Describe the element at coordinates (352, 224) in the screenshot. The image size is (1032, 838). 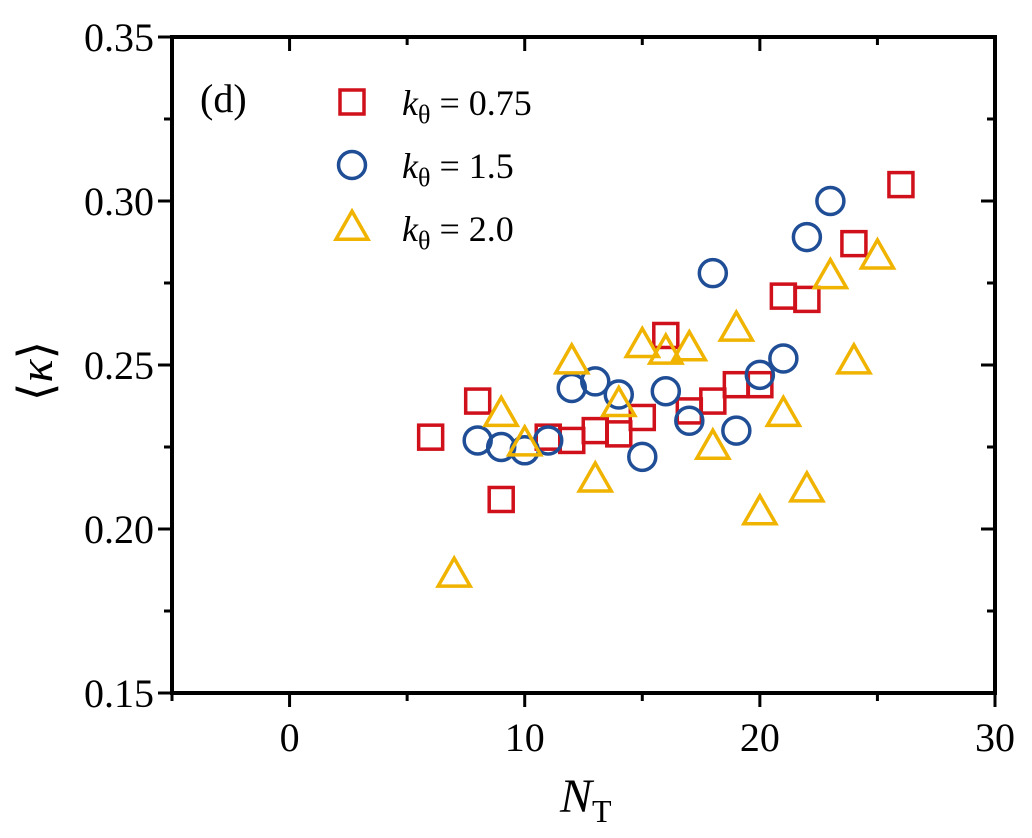
I see `legend-marker-triangle` at that location.